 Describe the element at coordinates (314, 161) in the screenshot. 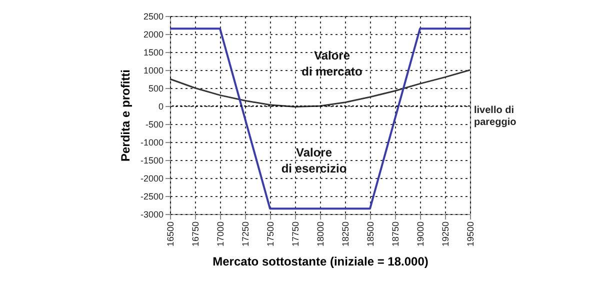

I see `annotation: Valore di esercizio` at that location.